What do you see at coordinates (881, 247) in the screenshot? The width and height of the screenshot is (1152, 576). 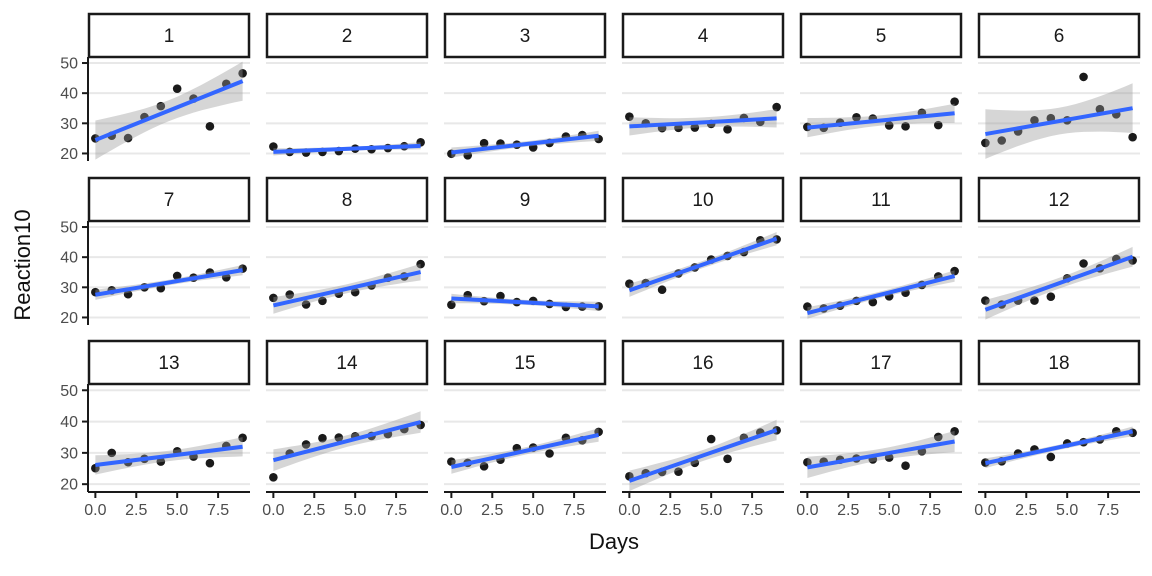 I see `facet-11: 11` at bounding box center [881, 247].